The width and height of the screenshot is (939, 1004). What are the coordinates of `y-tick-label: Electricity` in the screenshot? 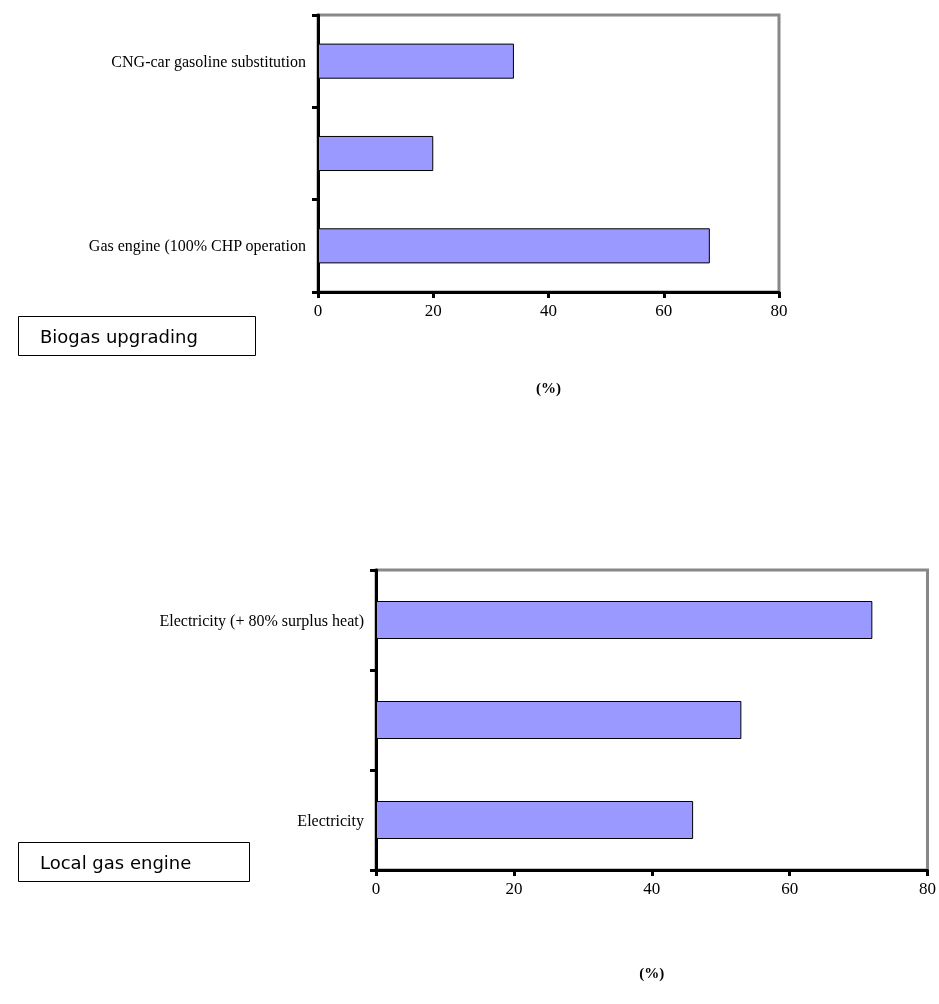 It's located at (330, 820).